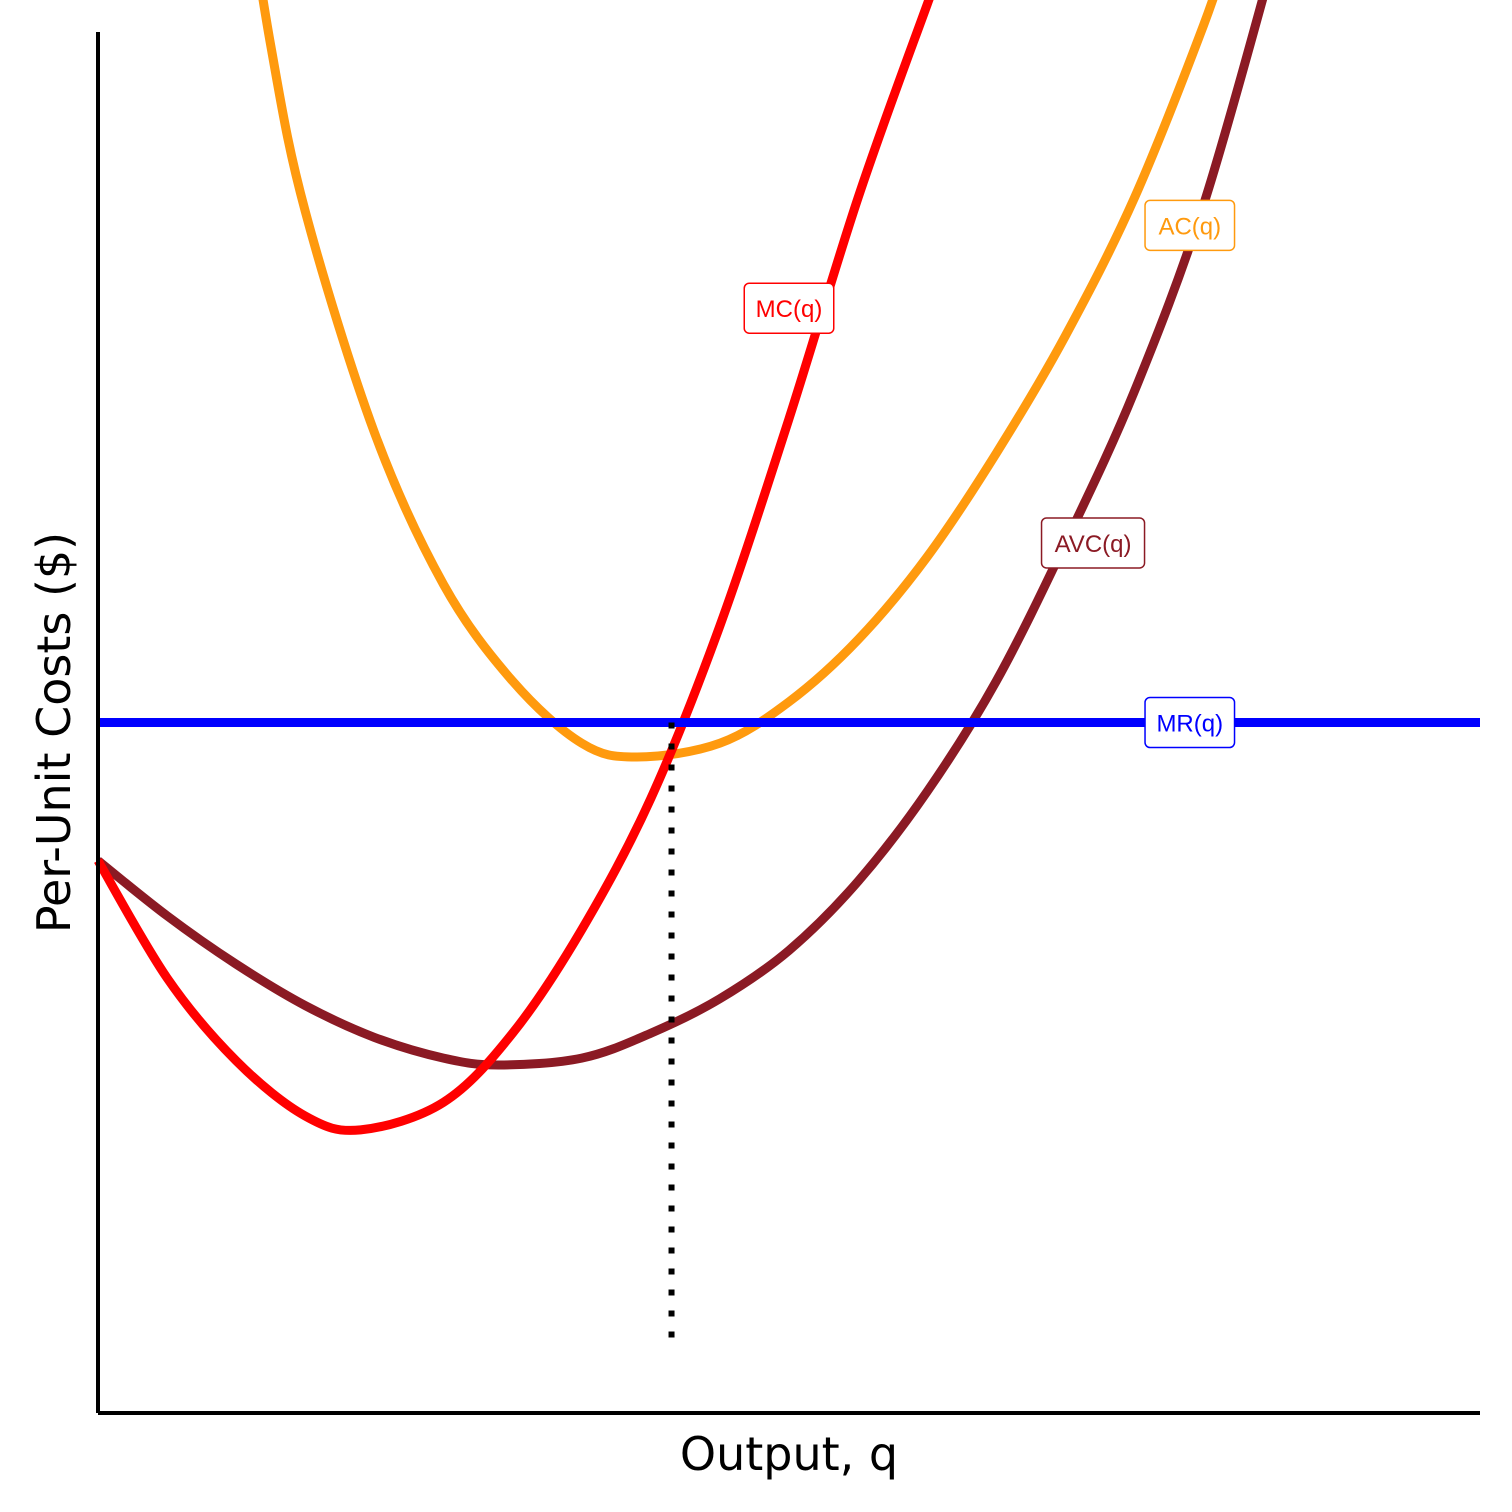 Image resolution: width=1512 pixels, height=1512 pixels. I want to click on series-label-text: MR(q), so click(1189, 724).